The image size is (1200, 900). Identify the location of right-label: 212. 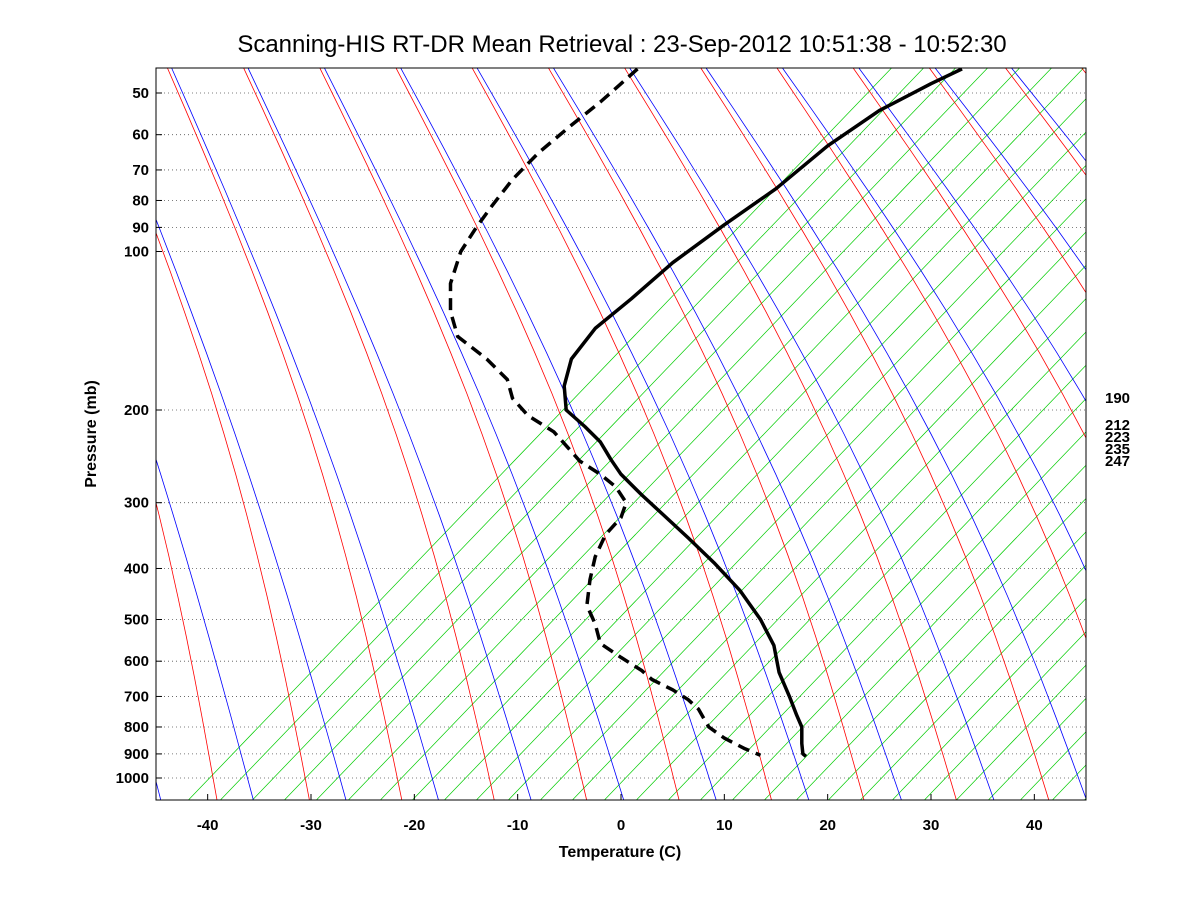
(1117, 425).